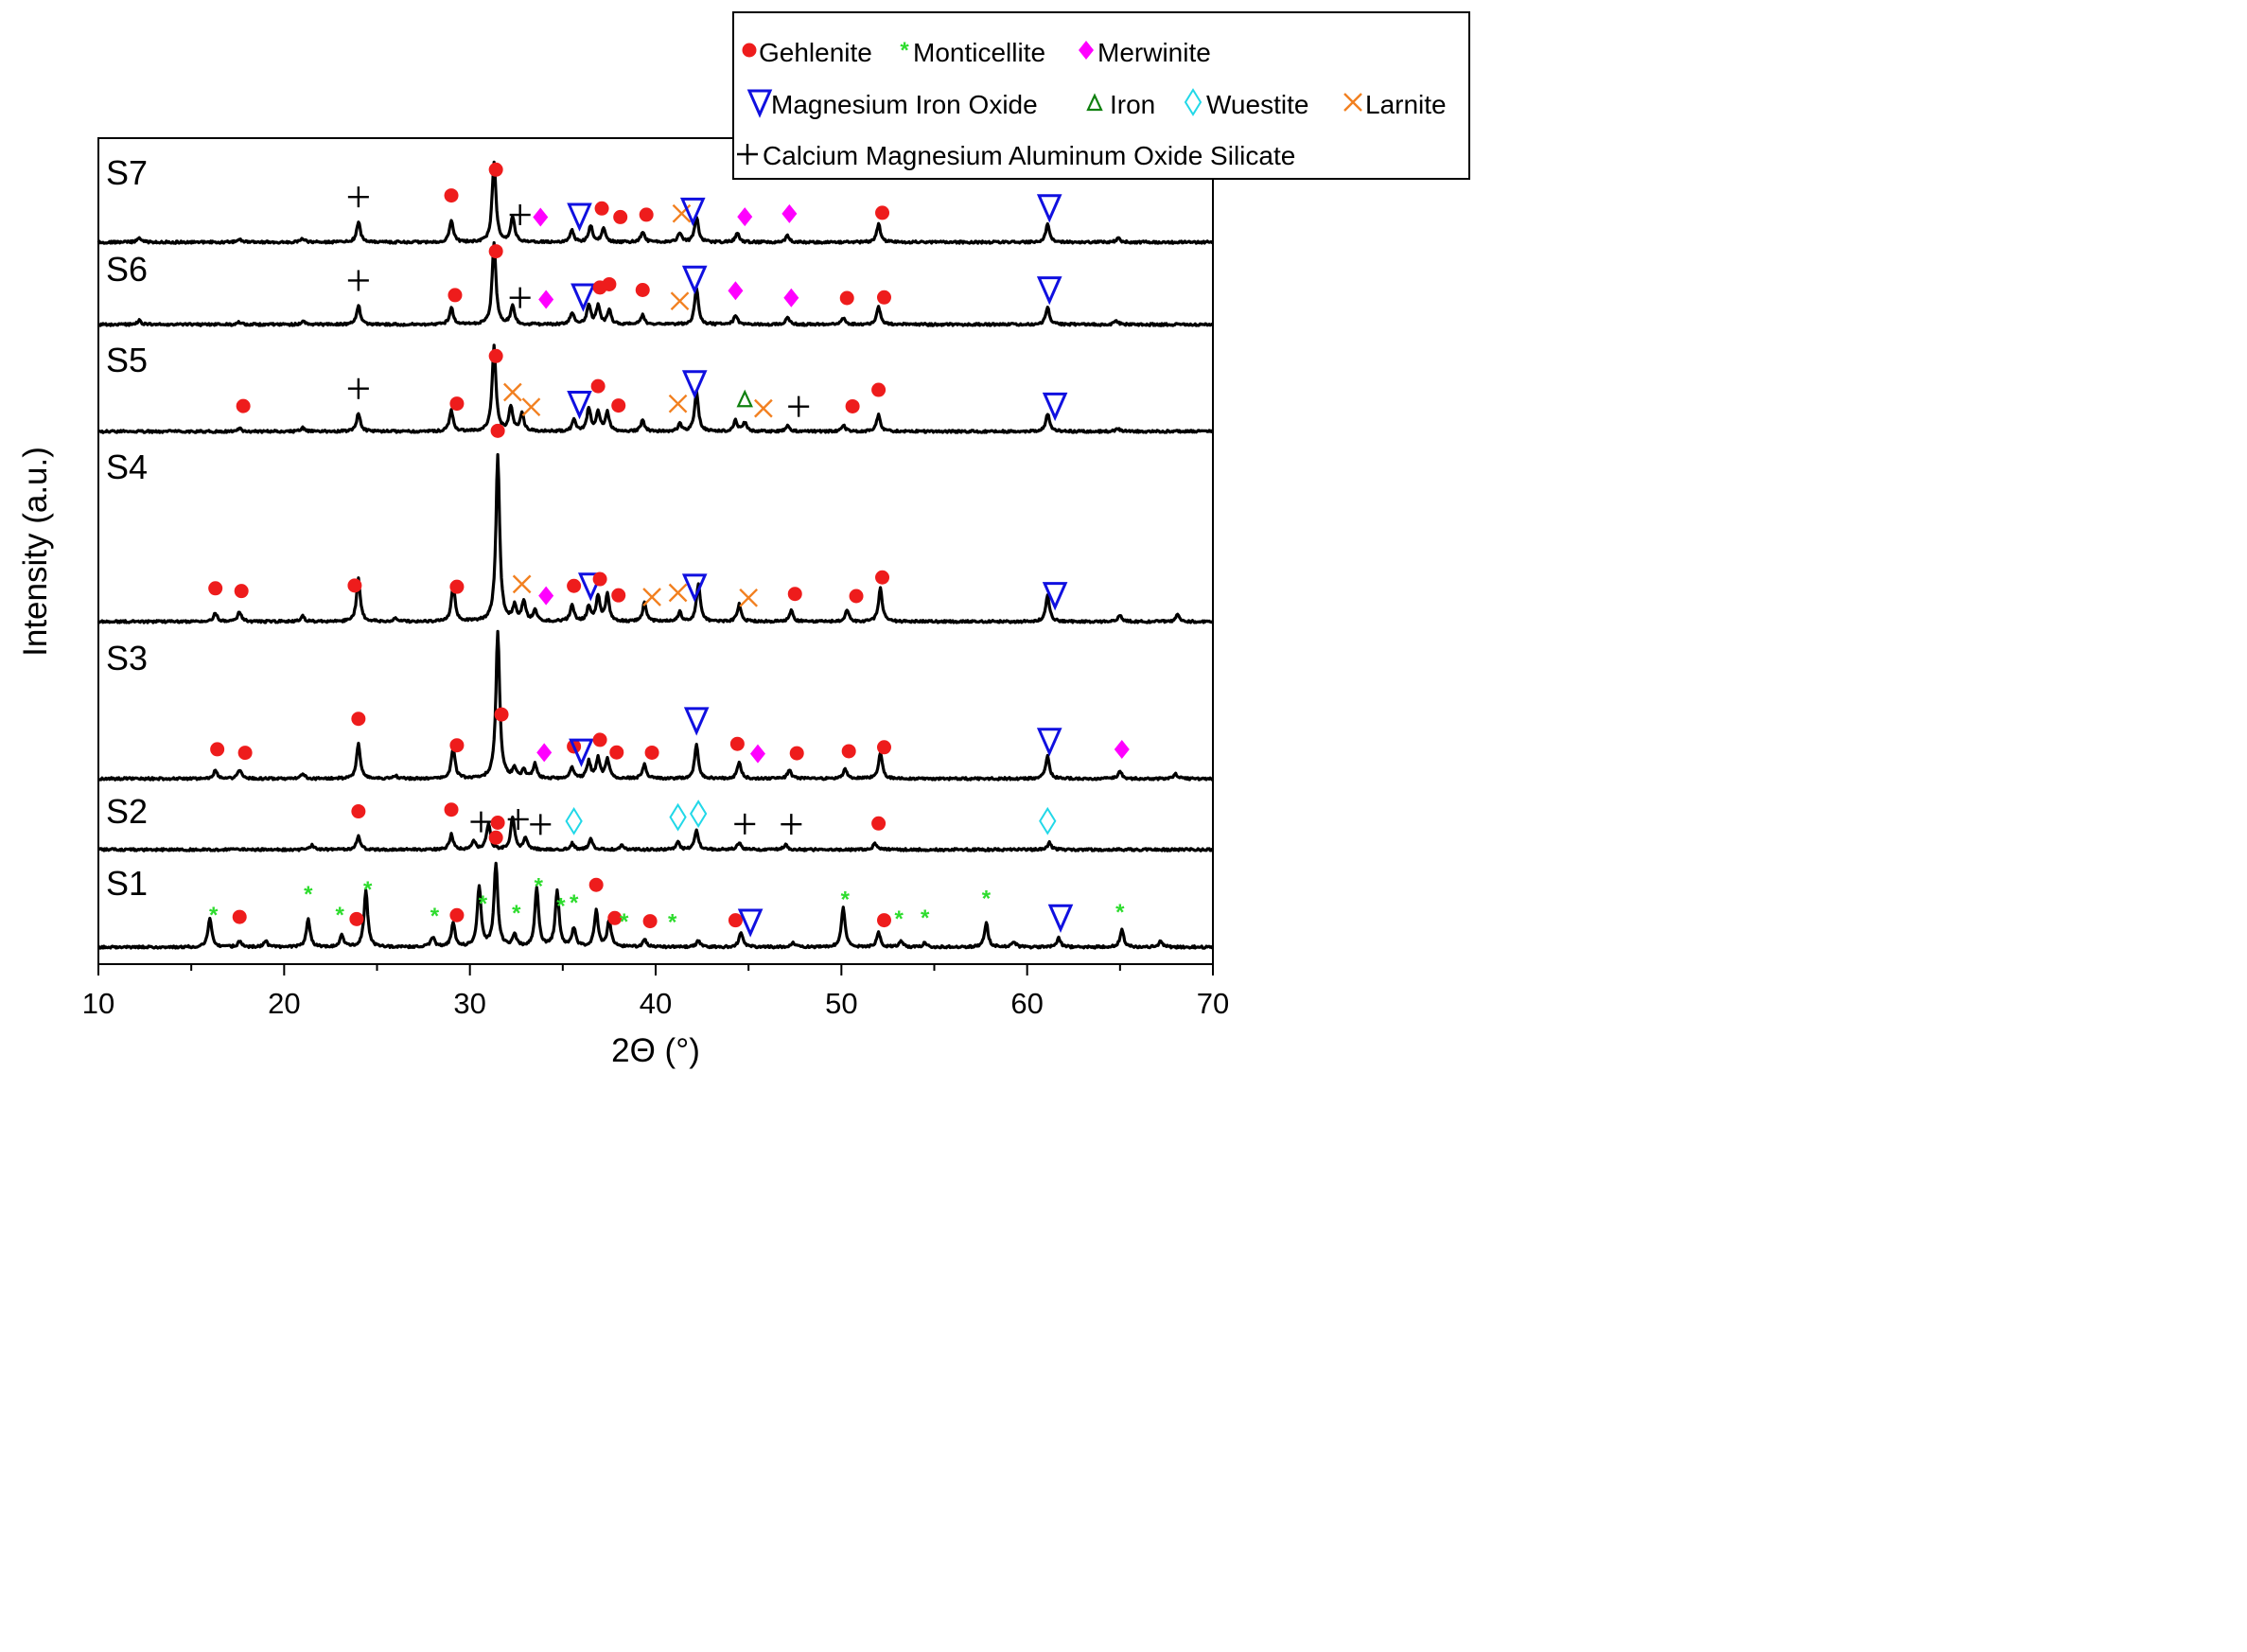 This screenshot has height=1652, width=2247. What do you see at coordinates (1193, 102) in the screenshot?
I see `legend-icon-wuestite` at bounding box center [1193, 102].